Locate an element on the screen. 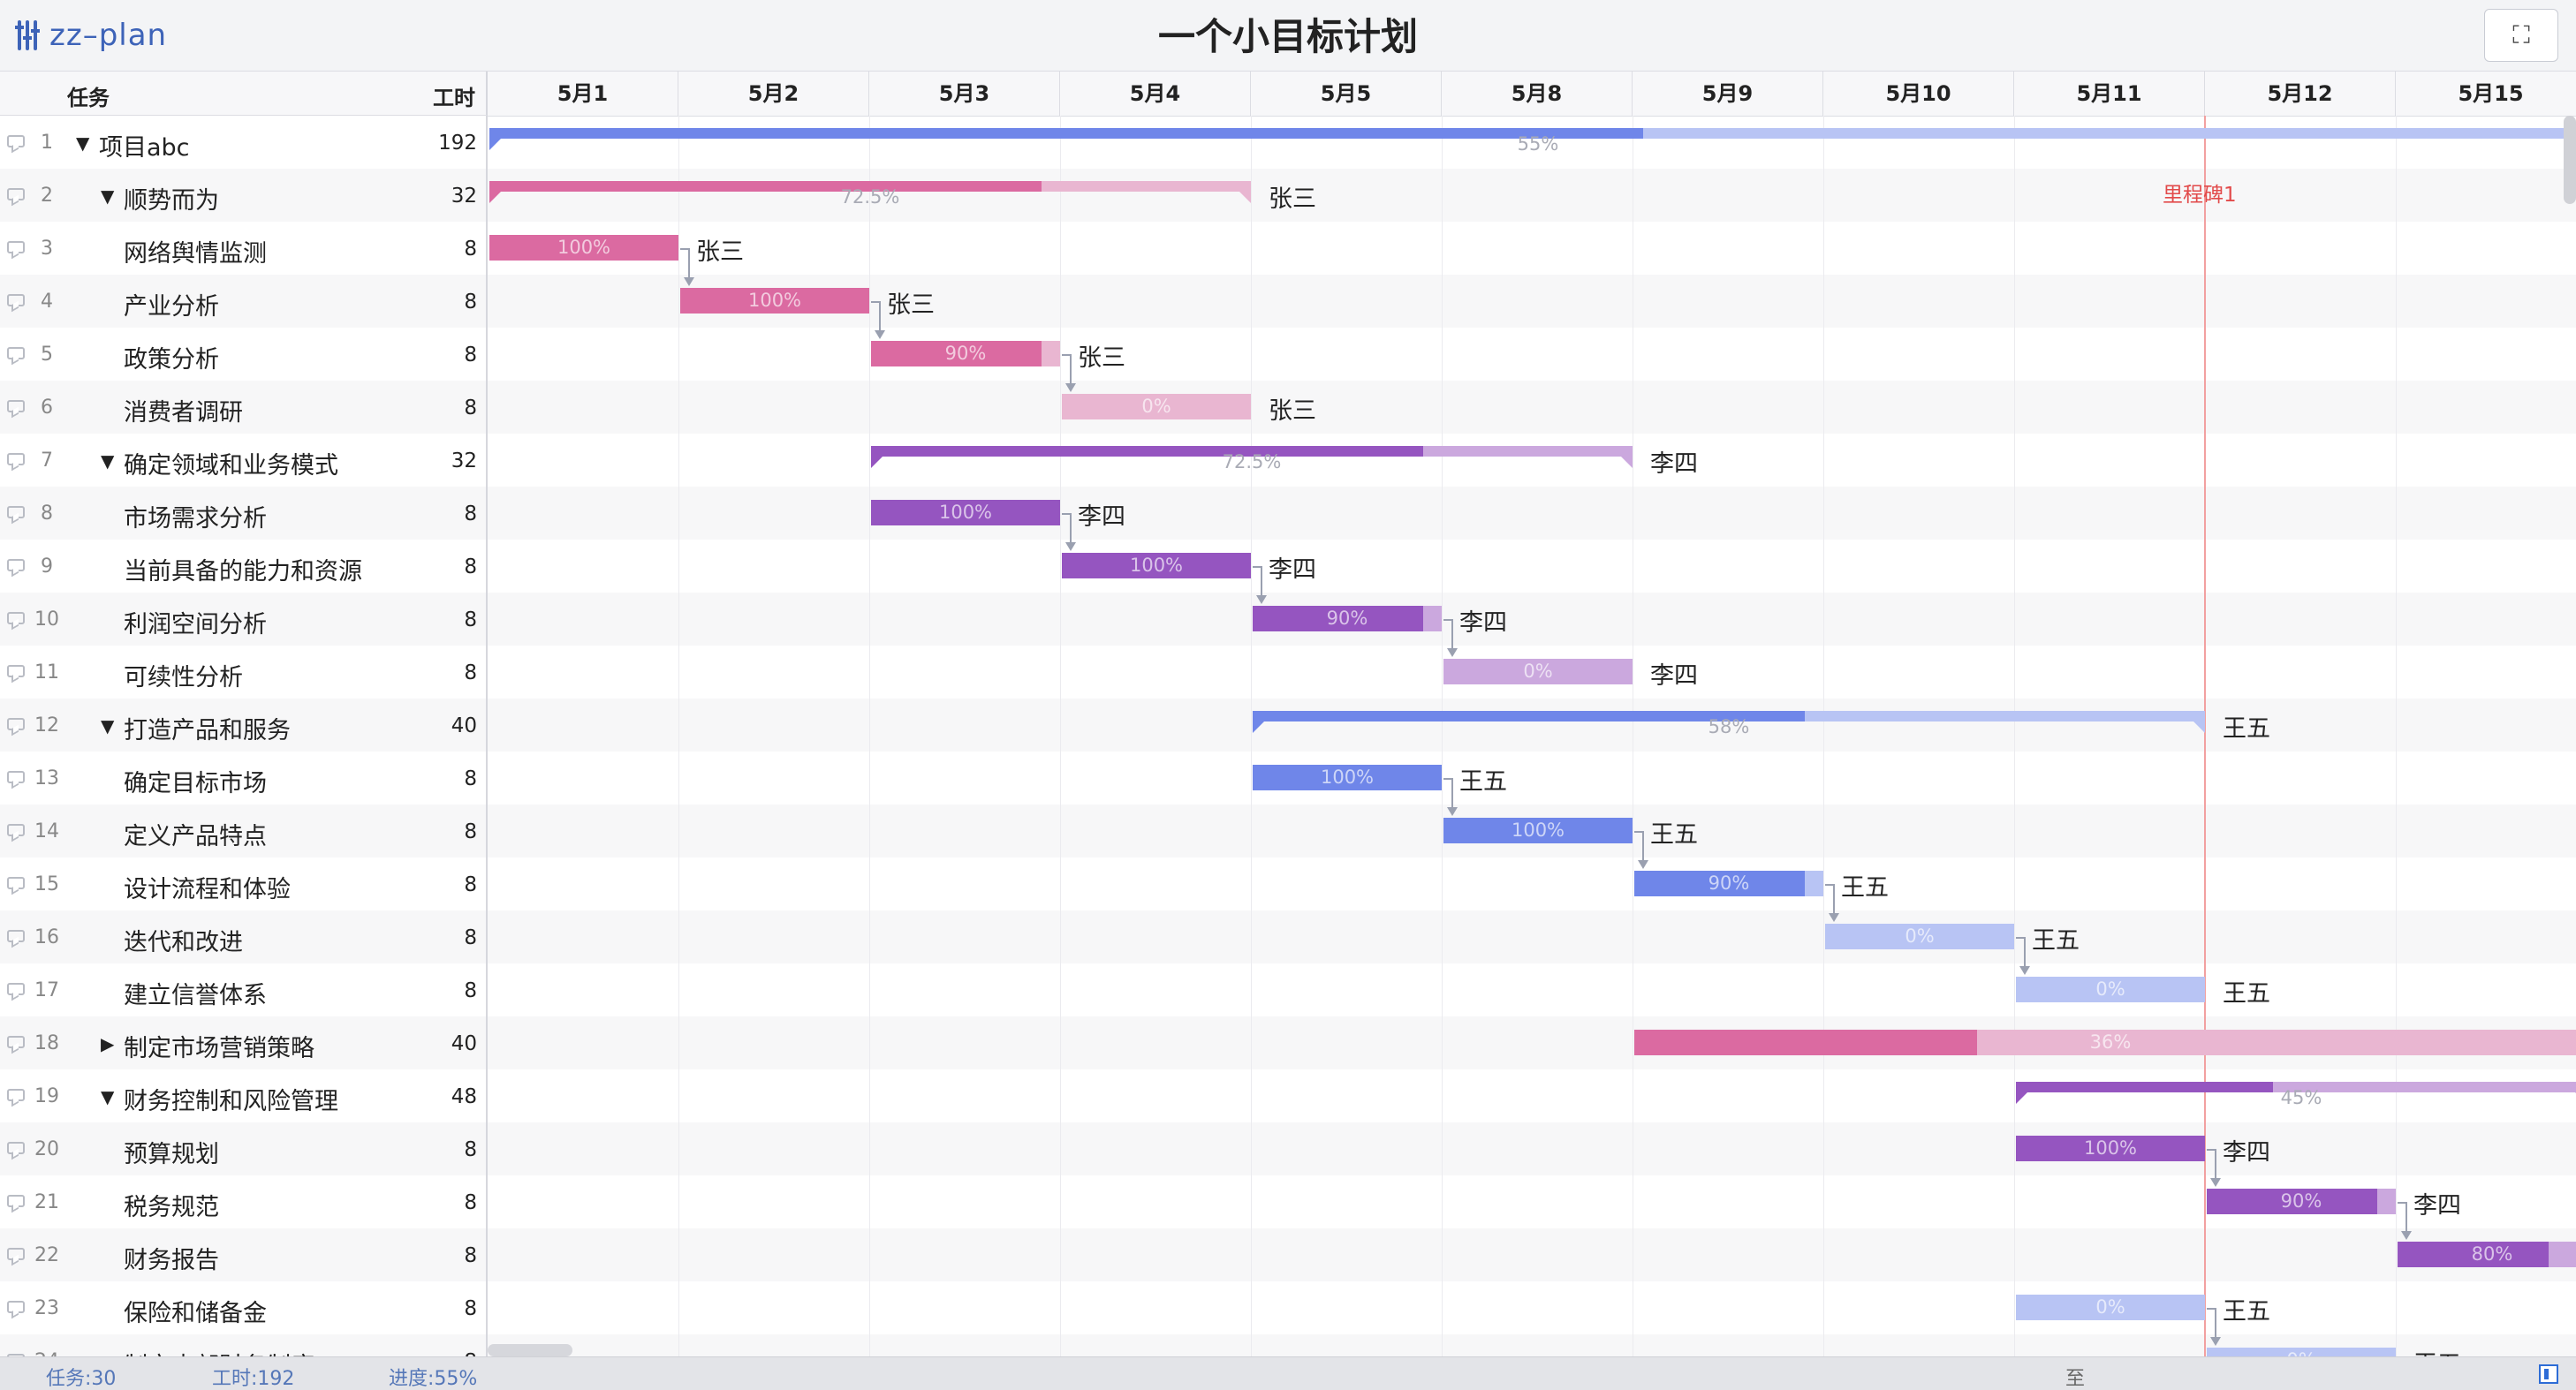 This screenshot has width=2576, height=1390. task-row: 15 设计流程和体验 8 is located at coordinates (243, 884).